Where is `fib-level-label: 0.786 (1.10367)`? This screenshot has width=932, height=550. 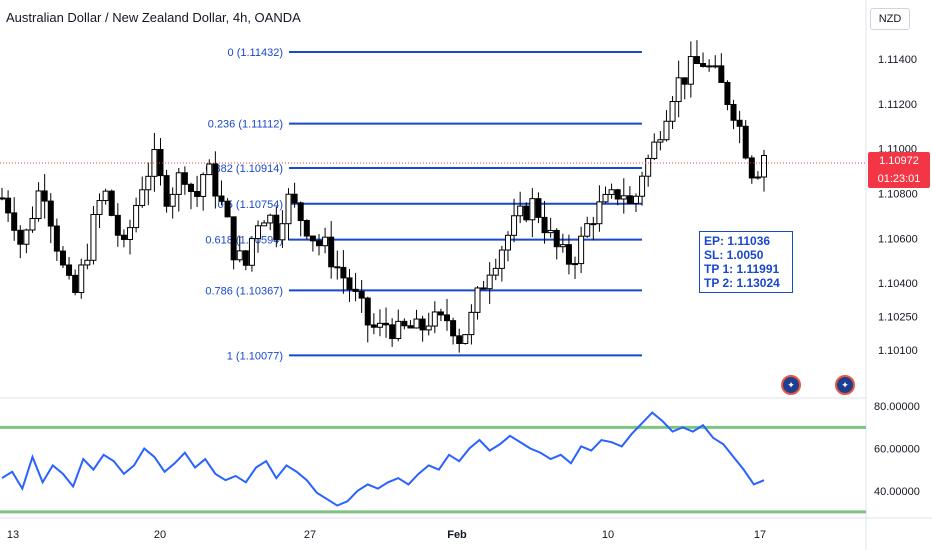 fib-level-label: 0.786 (1.10367) is located at coordinates (244, 291).